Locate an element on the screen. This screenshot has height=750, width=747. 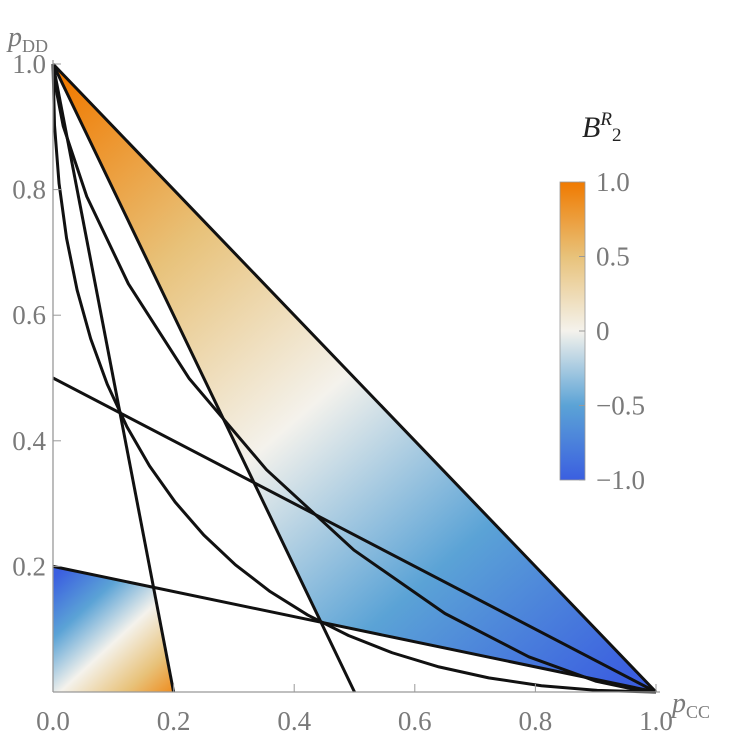
curve is located at coordinates (354, 629).